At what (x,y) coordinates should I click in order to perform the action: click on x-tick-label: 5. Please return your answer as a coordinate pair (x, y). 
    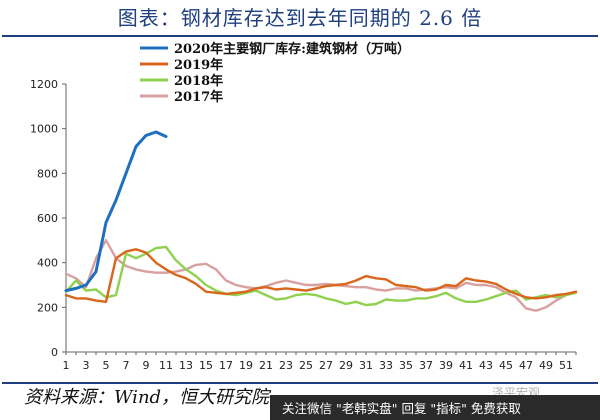
    Looking at the image, I should click on (106, 365).